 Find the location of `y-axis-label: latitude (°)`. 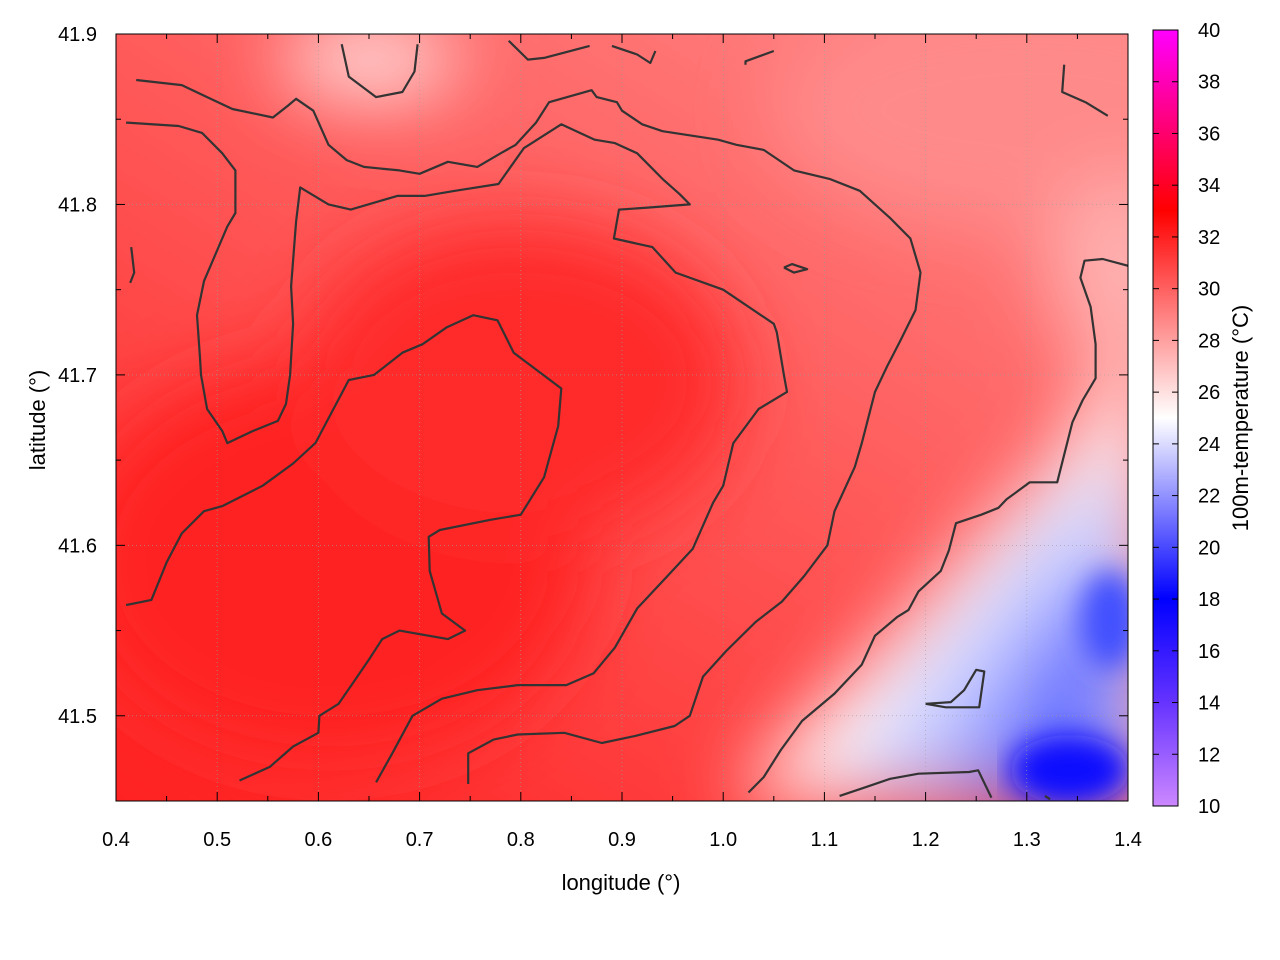

y-axis-label: latitude (°) is located at coordinates (37, 420).